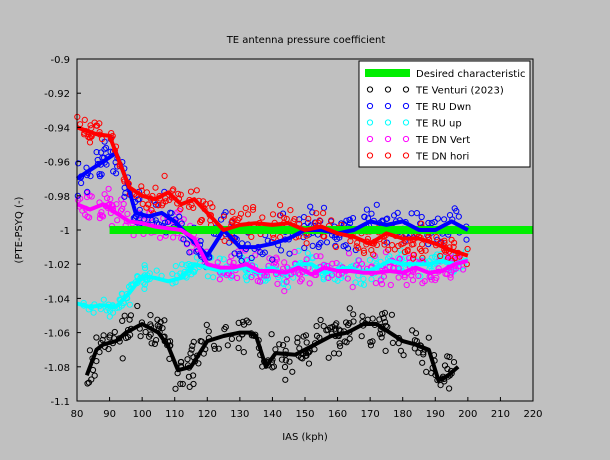 Image resolution: width=610 pixels, height=460 pixels. I want to click on x-tick-label: 110, so click(174, 414).